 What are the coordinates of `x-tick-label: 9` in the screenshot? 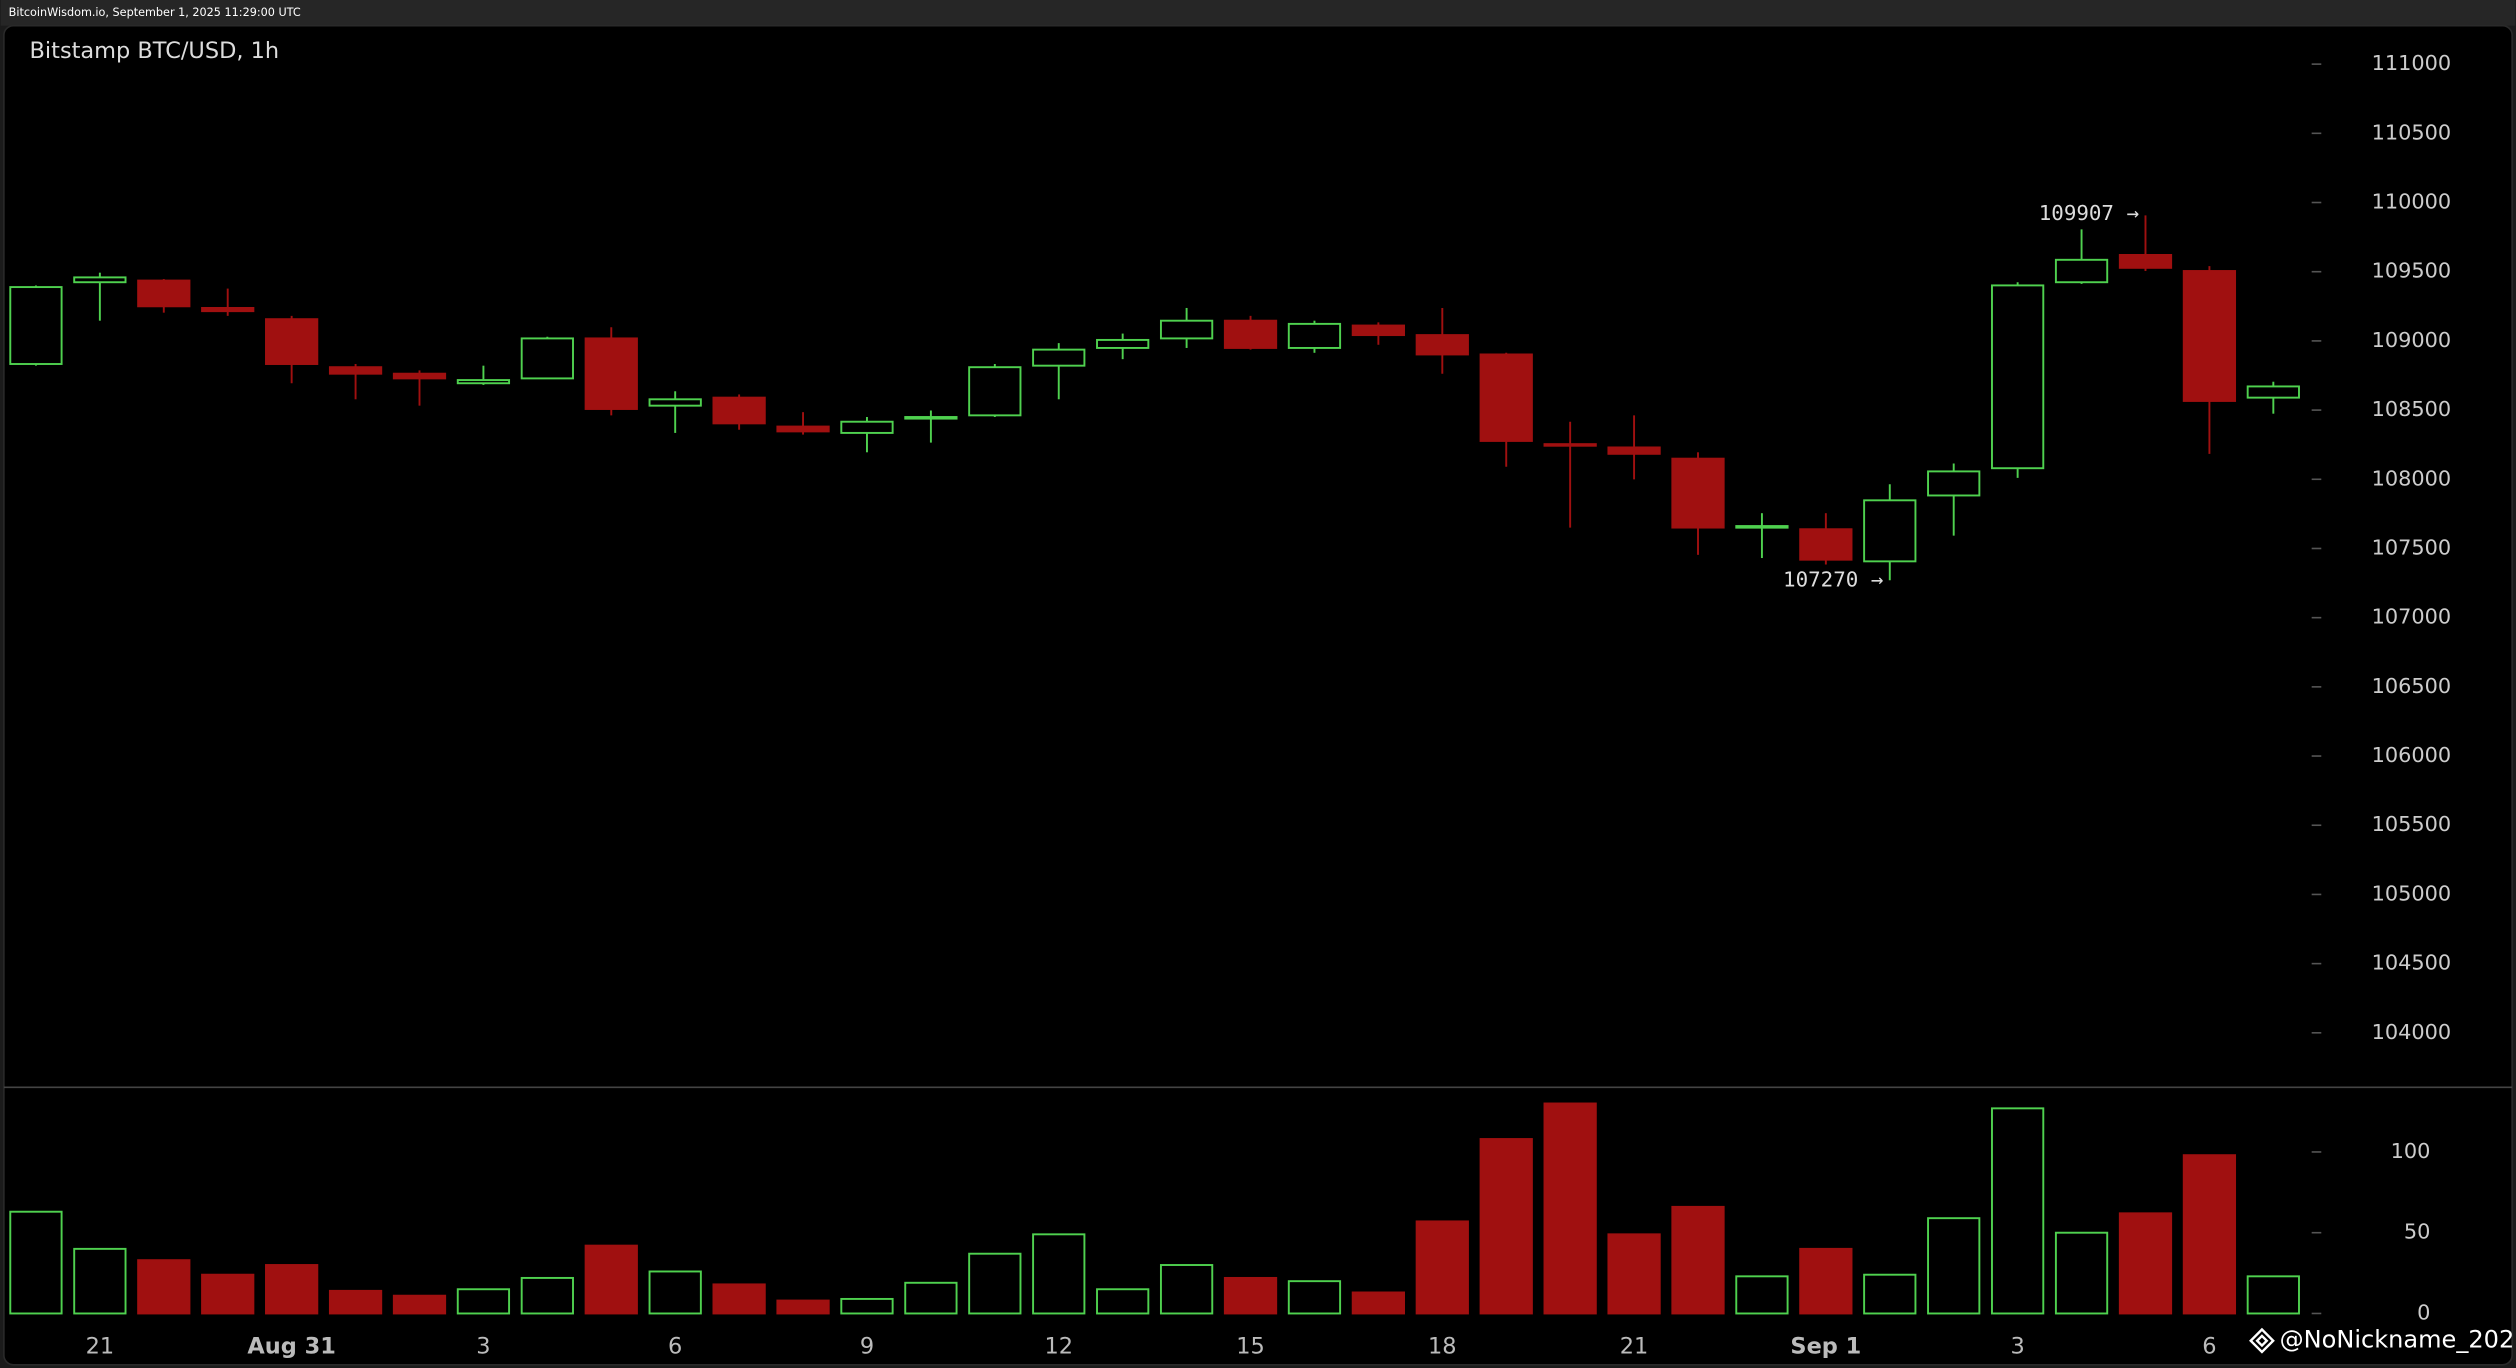 It's located at (867, 1347).